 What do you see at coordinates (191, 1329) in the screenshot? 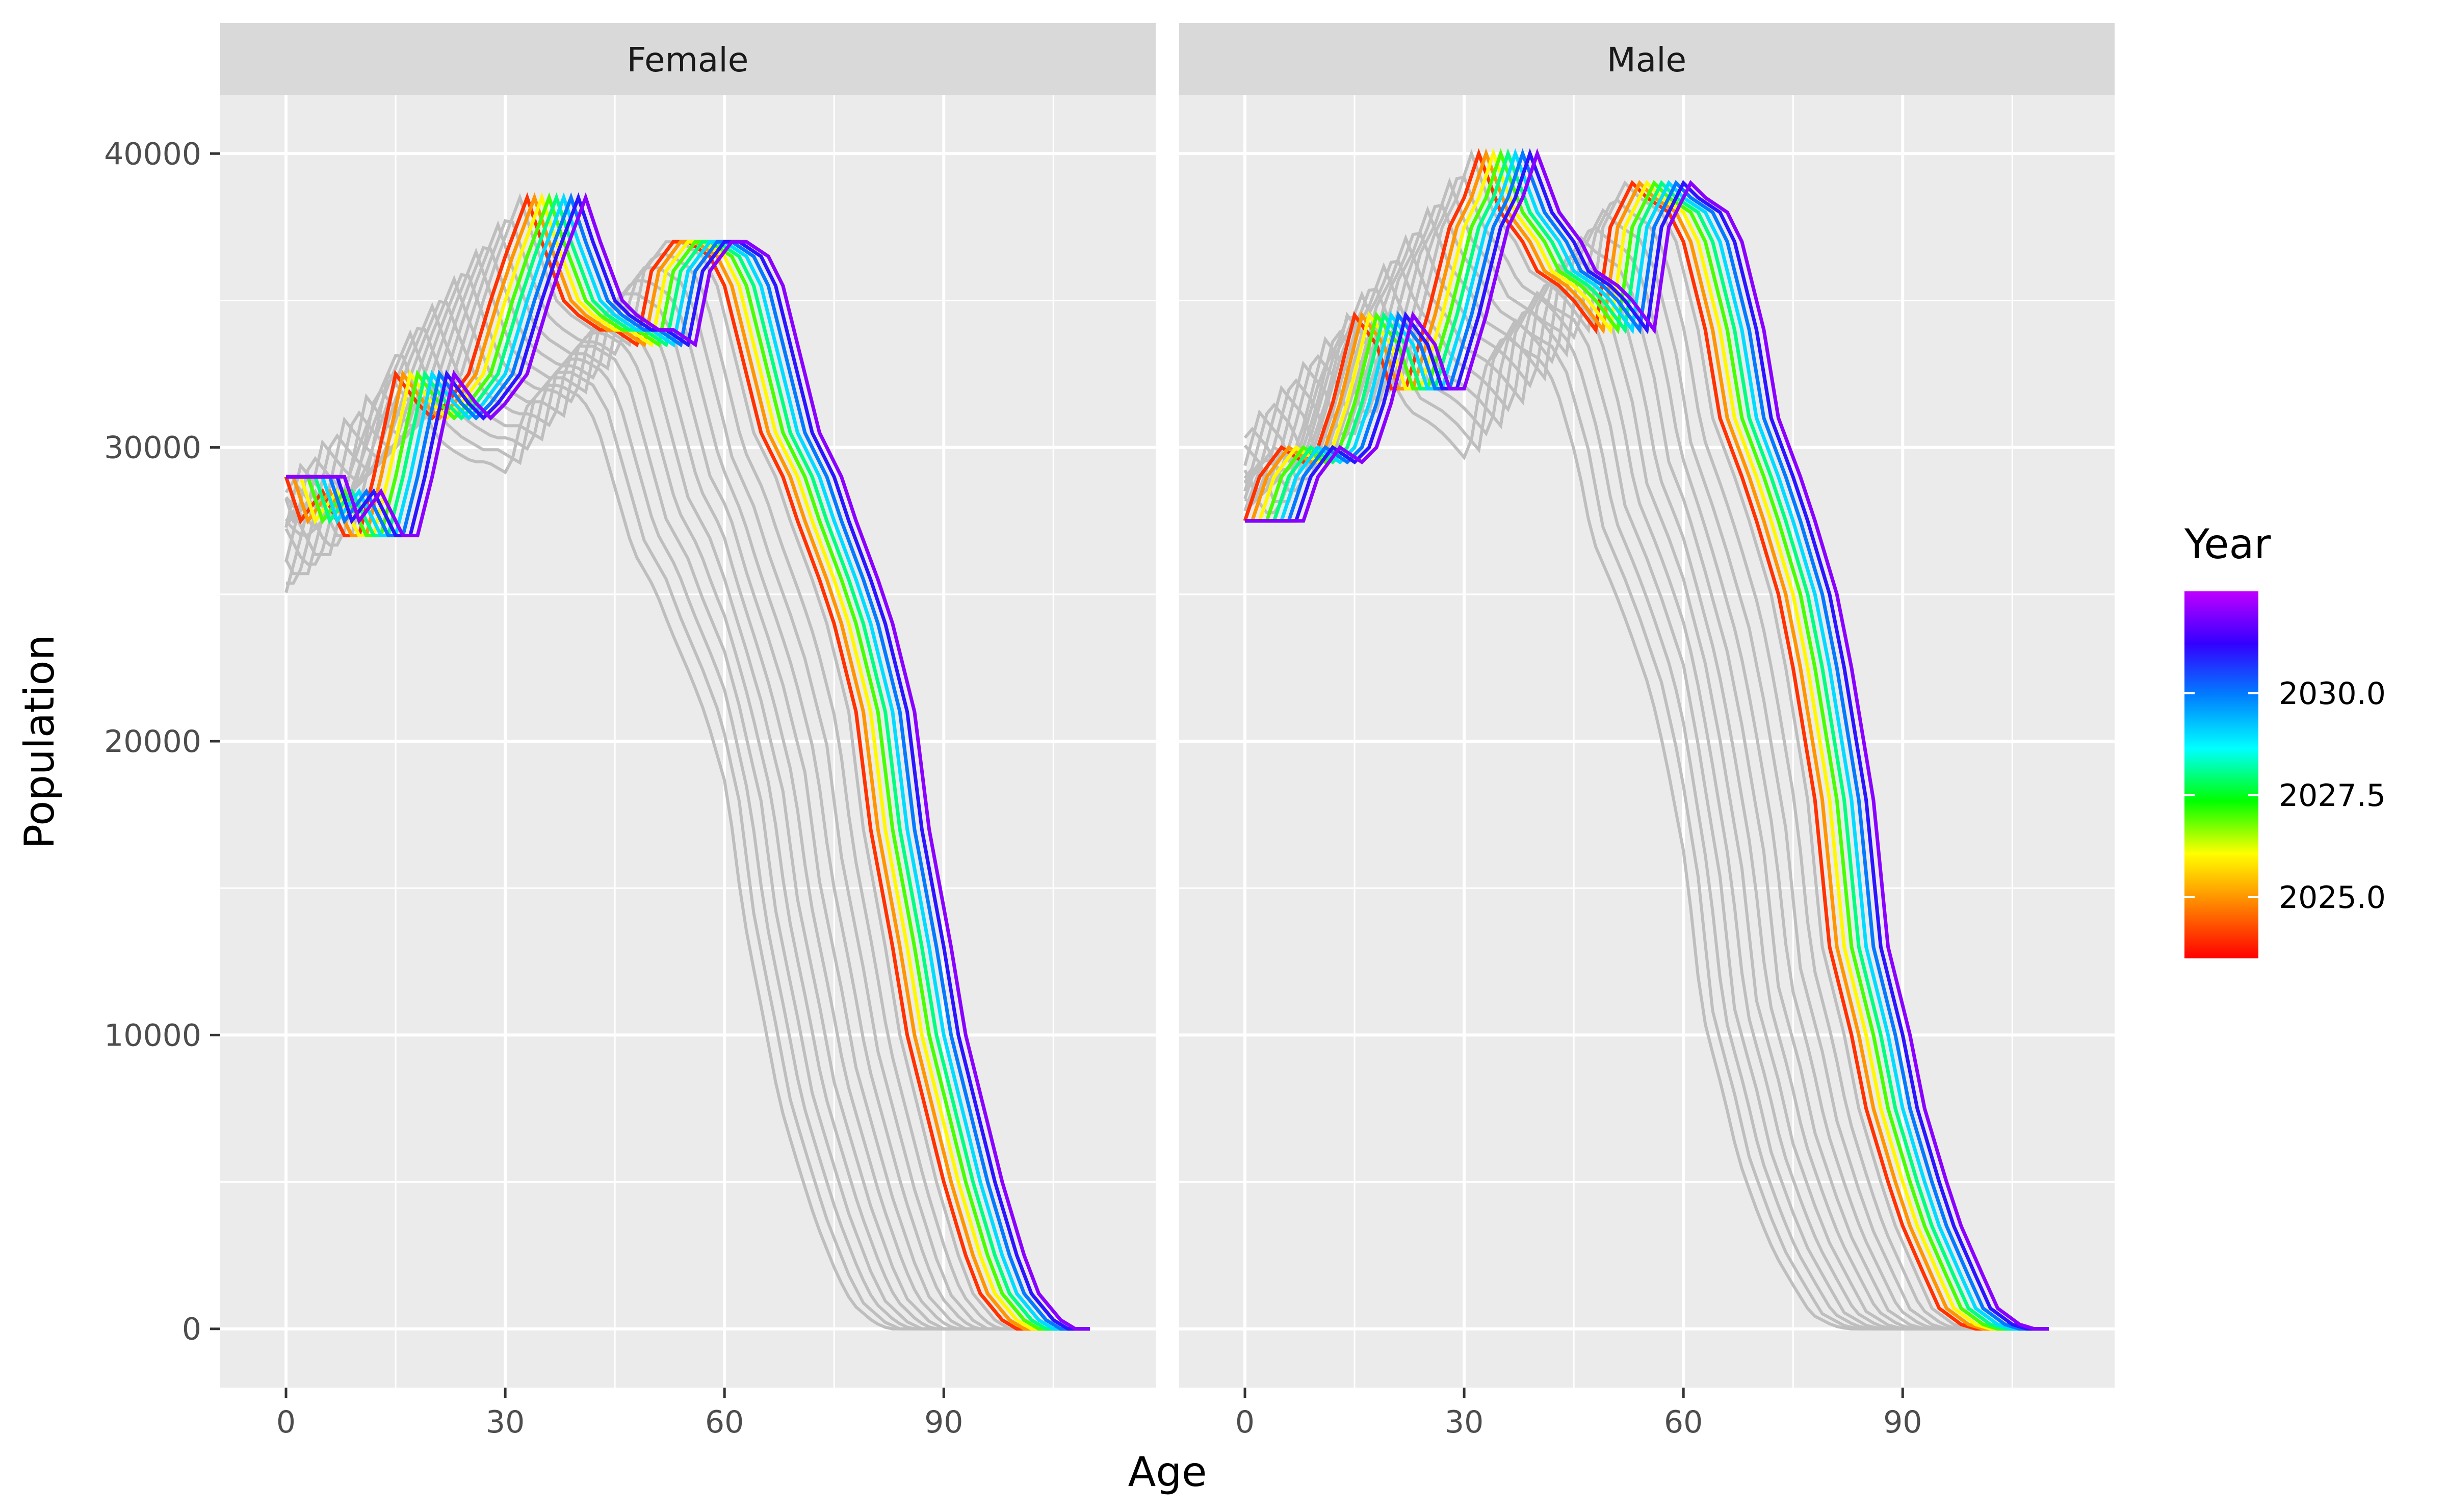
I see `y-tick-label: 0` at bounding box center [191, 1329].